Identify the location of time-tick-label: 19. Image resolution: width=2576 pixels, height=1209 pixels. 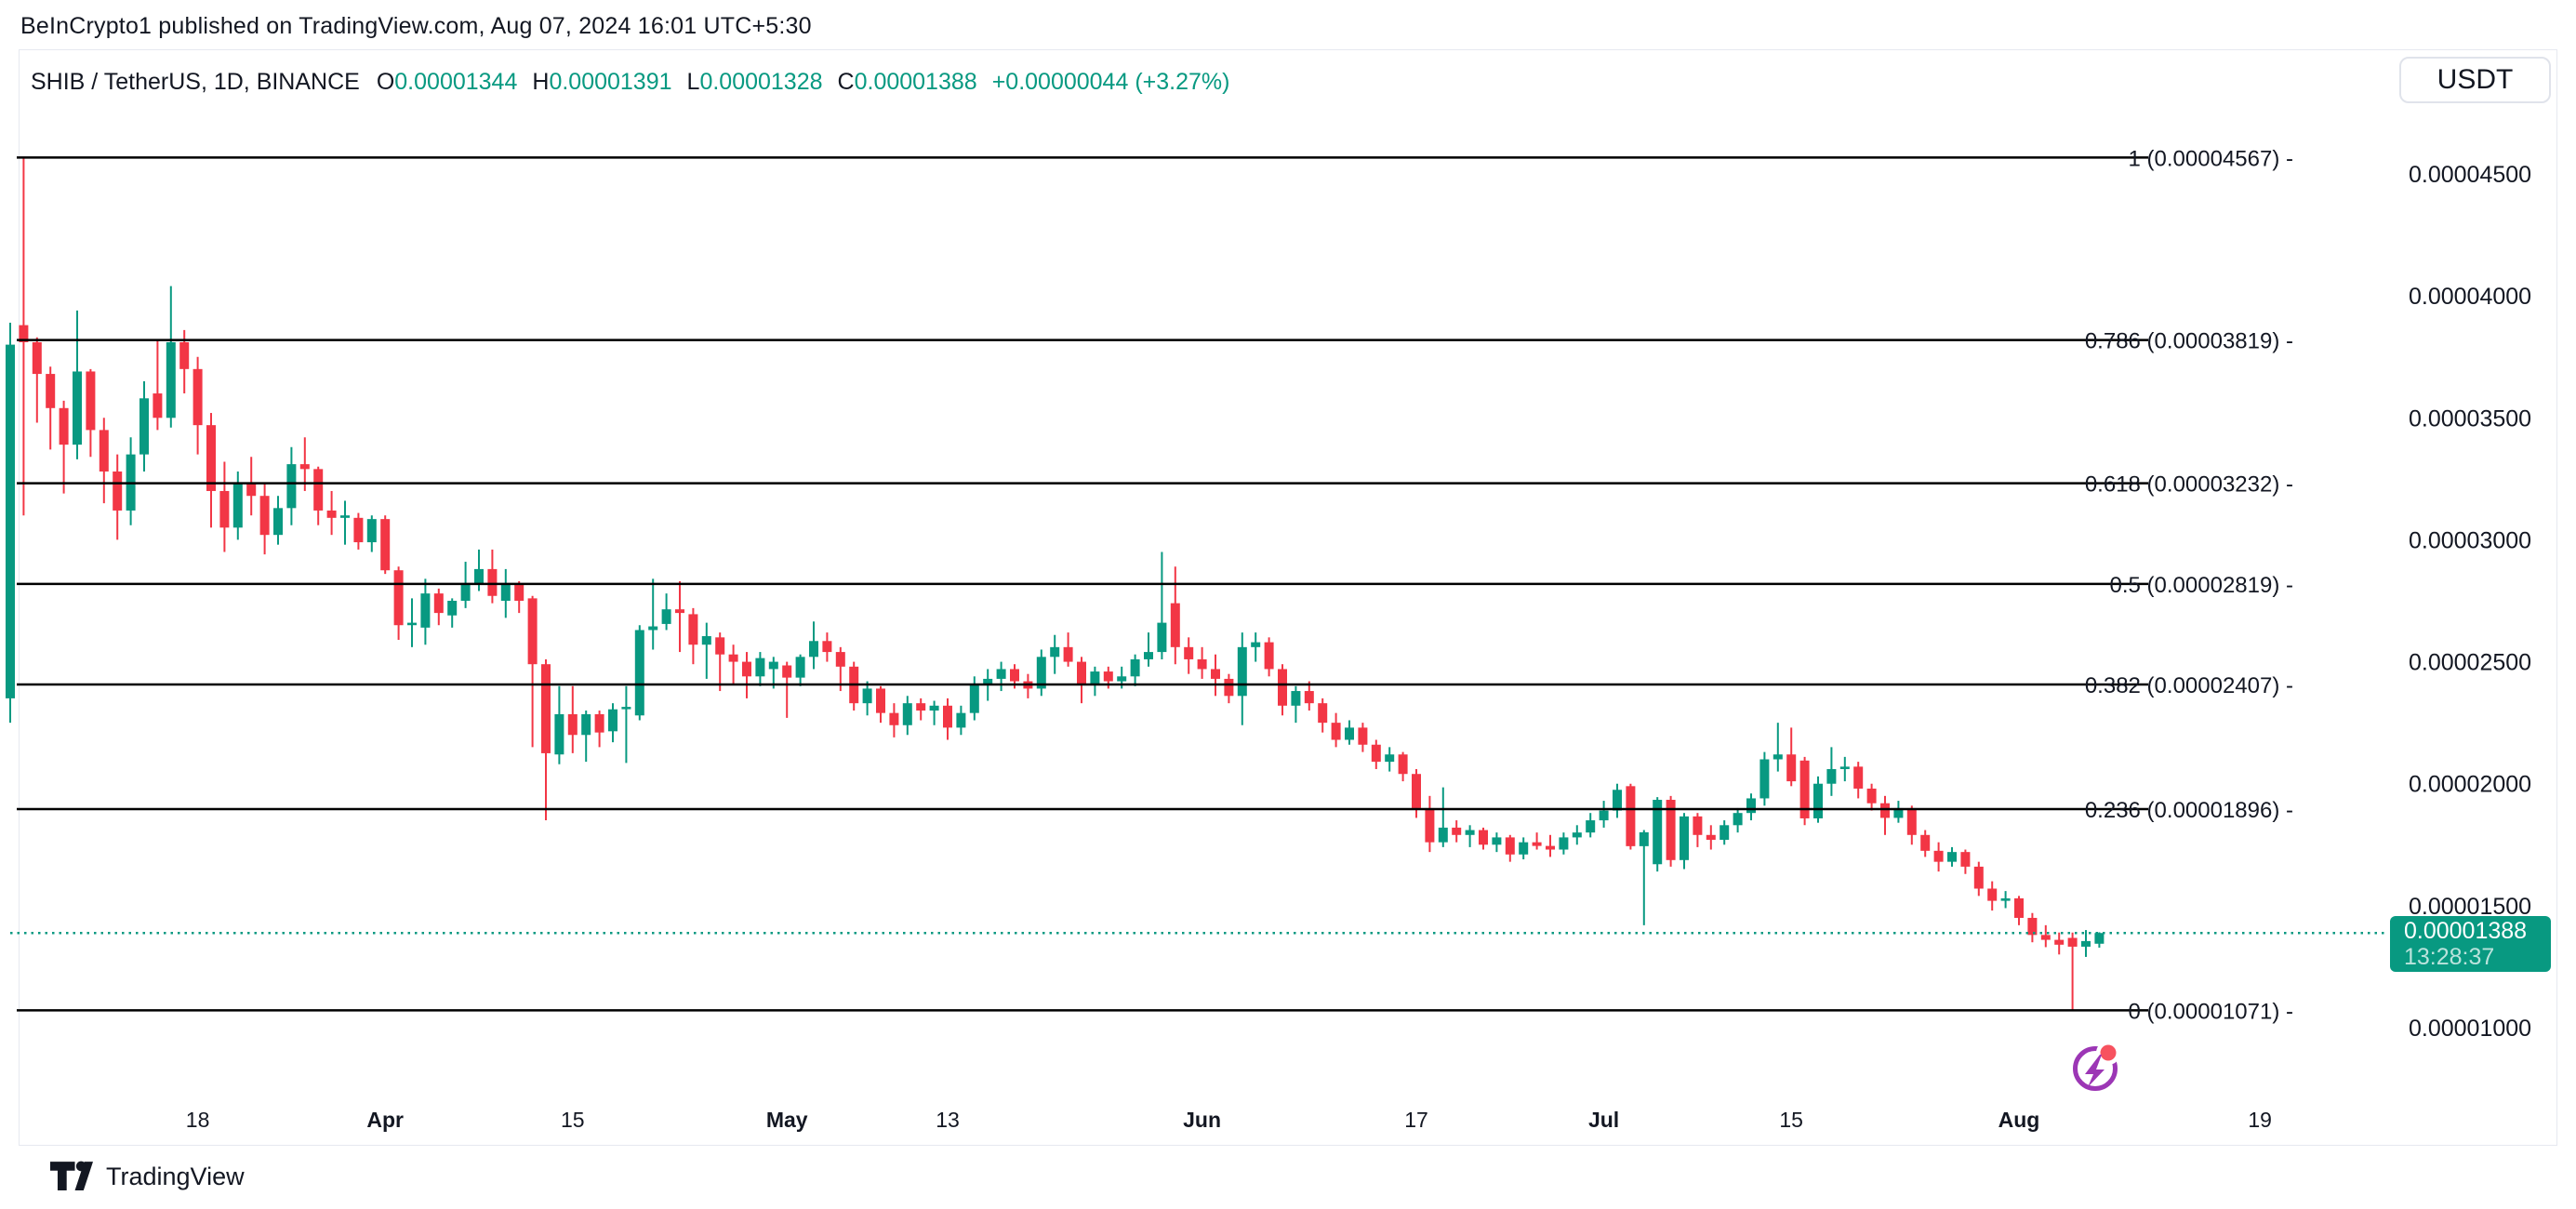
(2260, 1120).